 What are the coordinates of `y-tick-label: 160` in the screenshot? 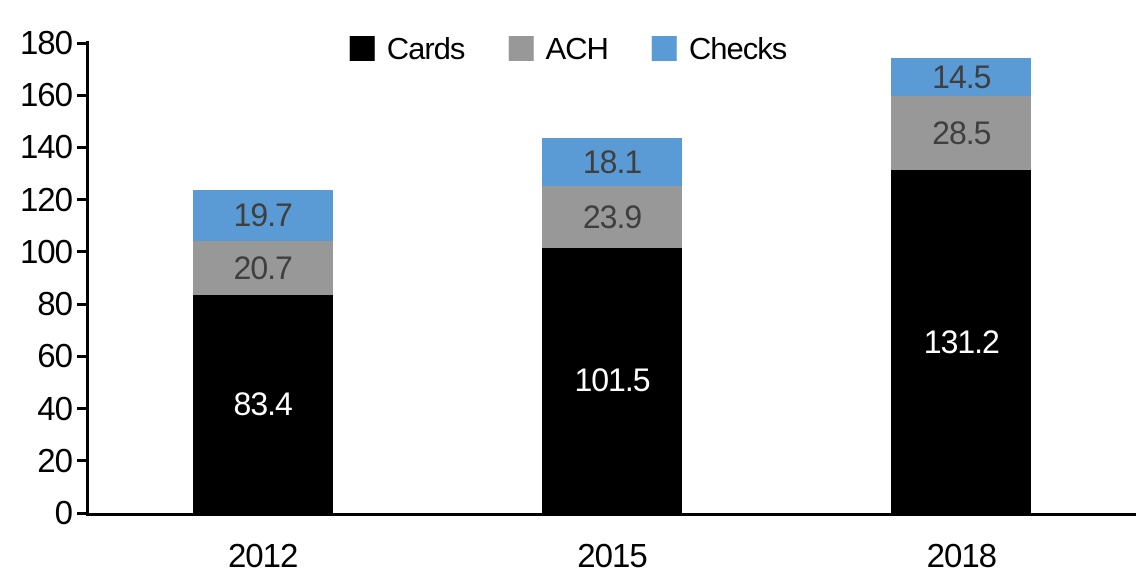 It's located at (46, 95).